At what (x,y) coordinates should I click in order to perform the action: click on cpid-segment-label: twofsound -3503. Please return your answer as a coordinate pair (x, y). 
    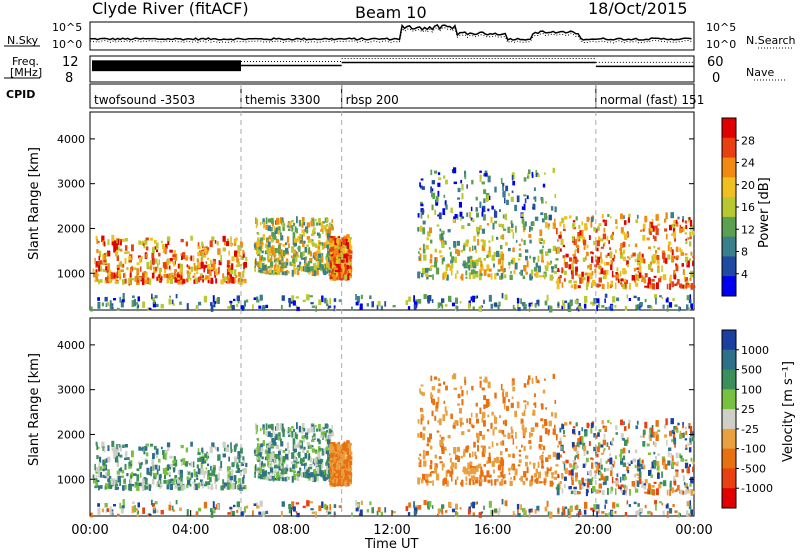
    Looking at the image, I should click on (144, 100).